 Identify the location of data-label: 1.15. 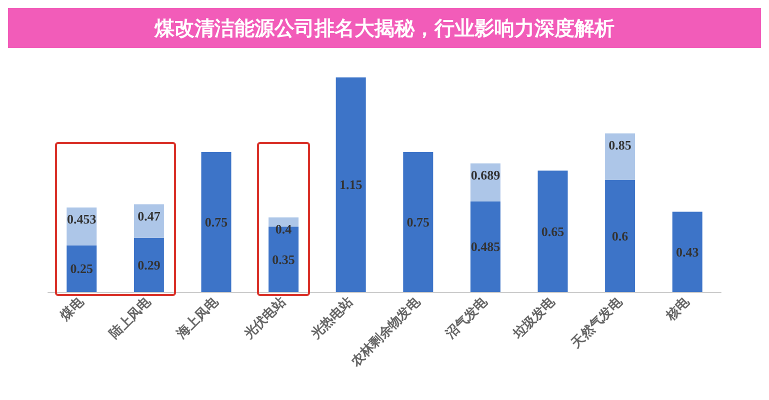
(351, 184).